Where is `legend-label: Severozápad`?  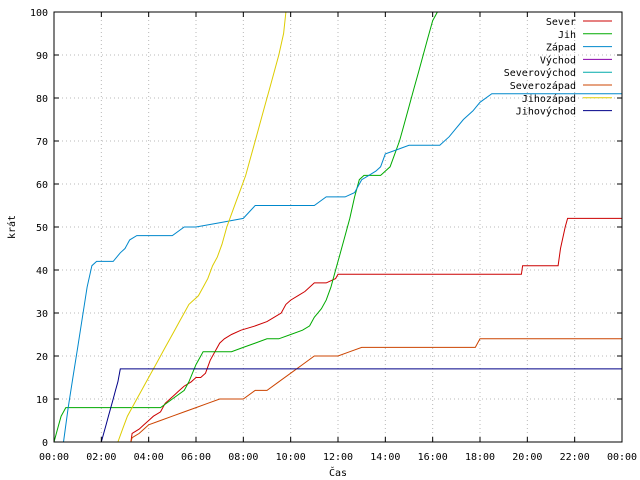
legend-label: Severozápad is located at coordinates (543, 86).